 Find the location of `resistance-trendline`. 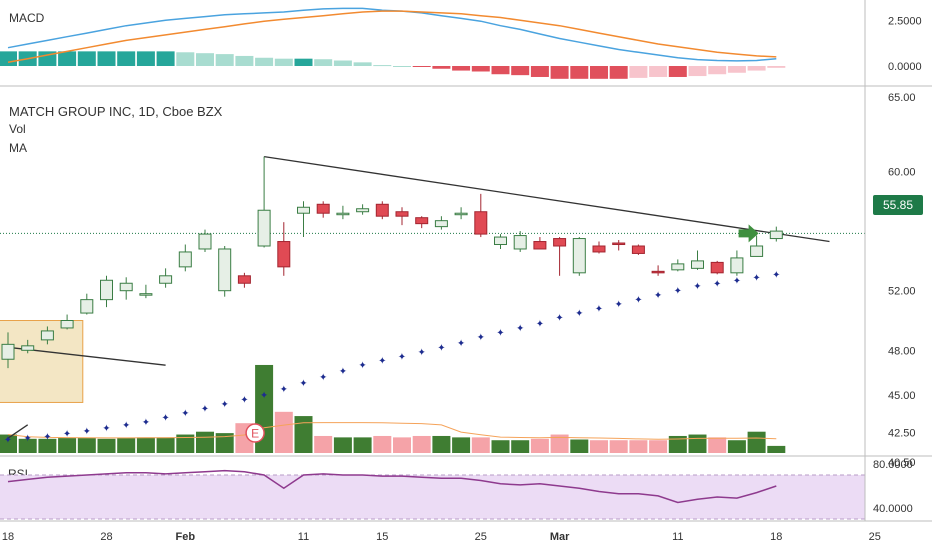

resistance-trendline is located at coordinates (547, 199).